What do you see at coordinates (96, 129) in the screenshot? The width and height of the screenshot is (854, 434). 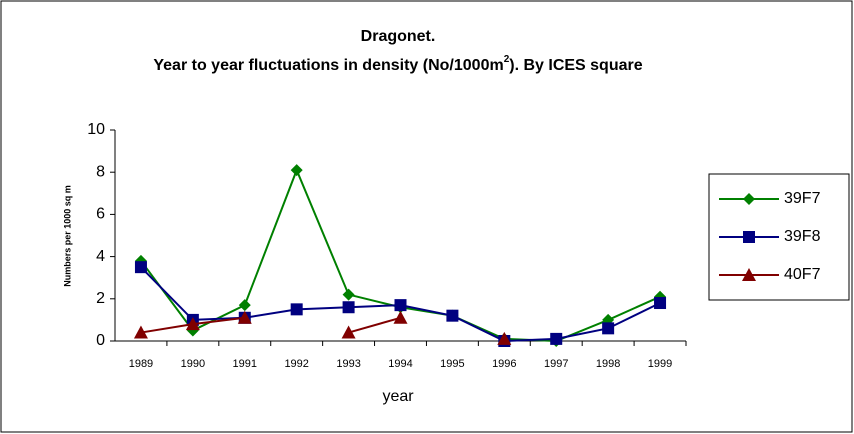 I see `y-tick-label: 10` at bounding box center [96, 129].